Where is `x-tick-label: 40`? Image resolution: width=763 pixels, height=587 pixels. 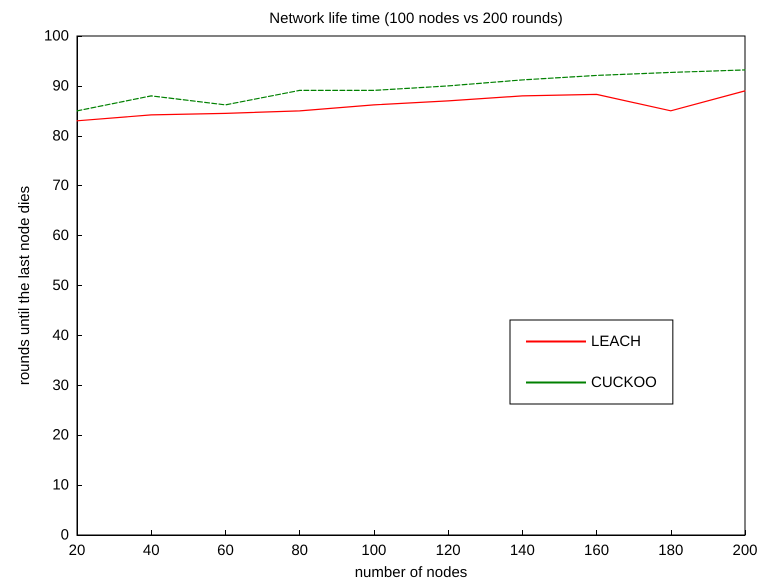
x-tick-label: 40 is located at coordinates (151, 550).